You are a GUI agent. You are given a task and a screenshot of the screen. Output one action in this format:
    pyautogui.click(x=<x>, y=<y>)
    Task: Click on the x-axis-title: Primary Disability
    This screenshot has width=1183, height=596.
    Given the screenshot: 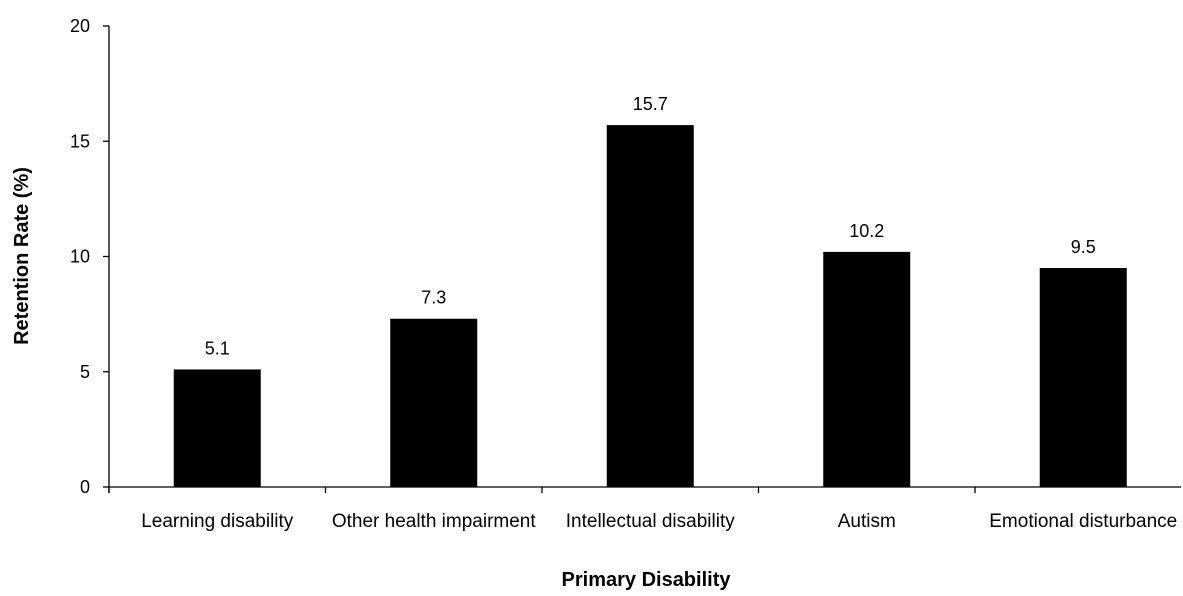 What is the action you would take?
    pyautogui.click(x=647, y=580)
    